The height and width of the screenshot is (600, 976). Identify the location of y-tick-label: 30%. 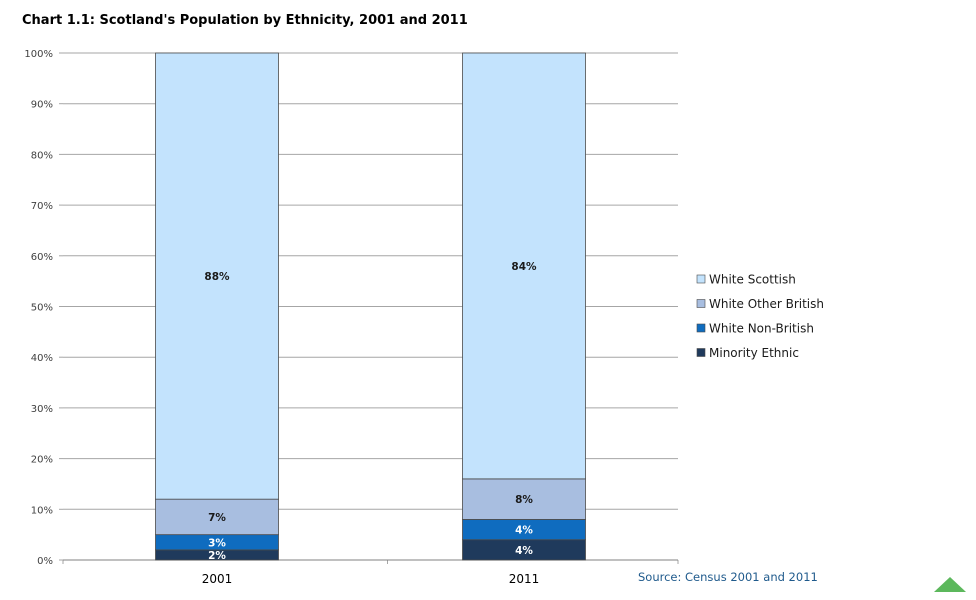
(42, 409).